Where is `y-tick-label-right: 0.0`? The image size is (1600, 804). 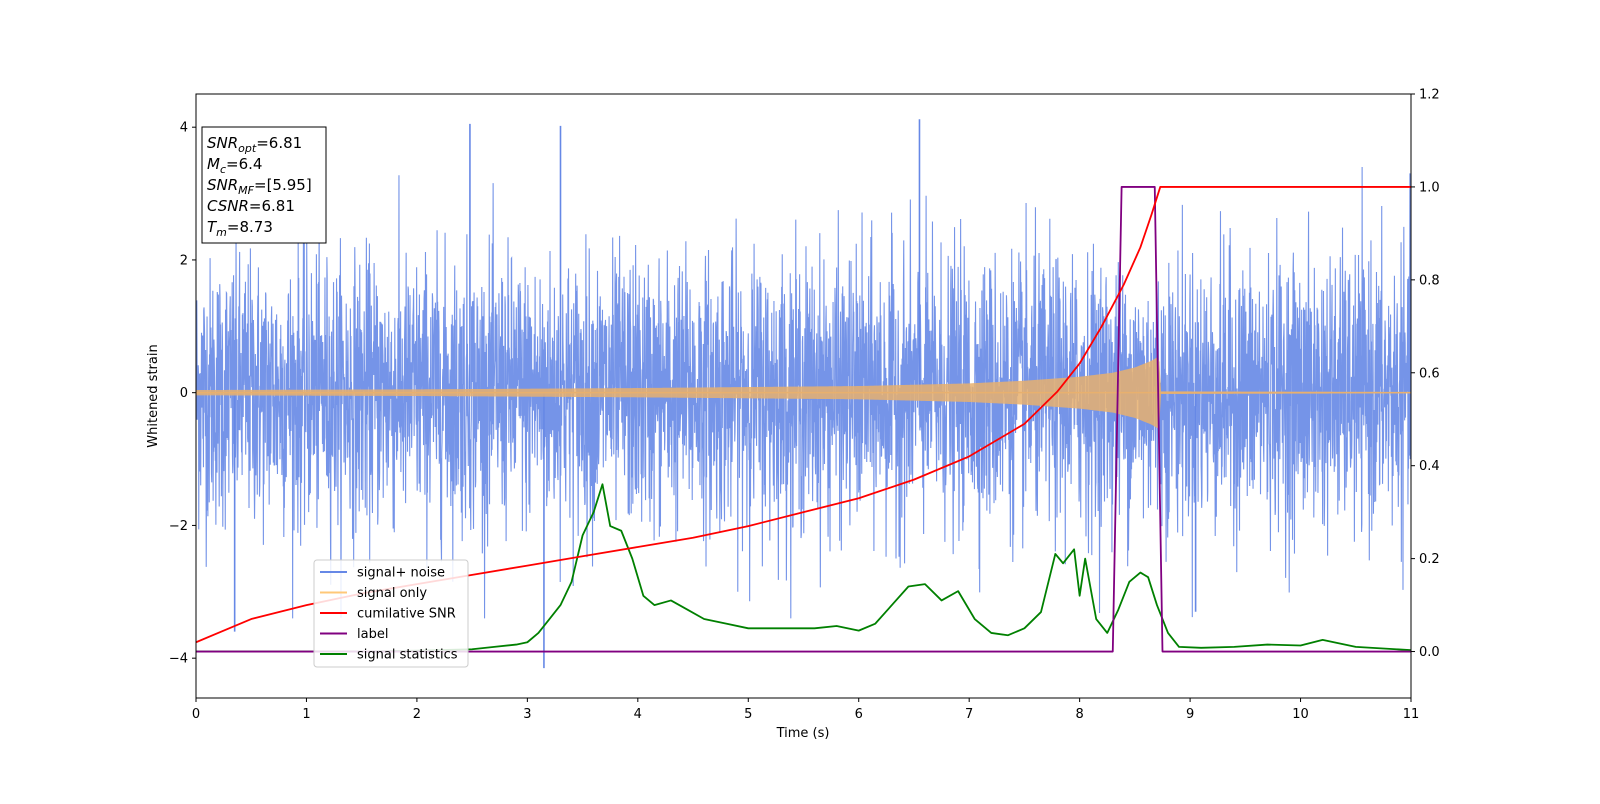 y-tick-label-right: 0.0 is located at coordinates (1429, 652).